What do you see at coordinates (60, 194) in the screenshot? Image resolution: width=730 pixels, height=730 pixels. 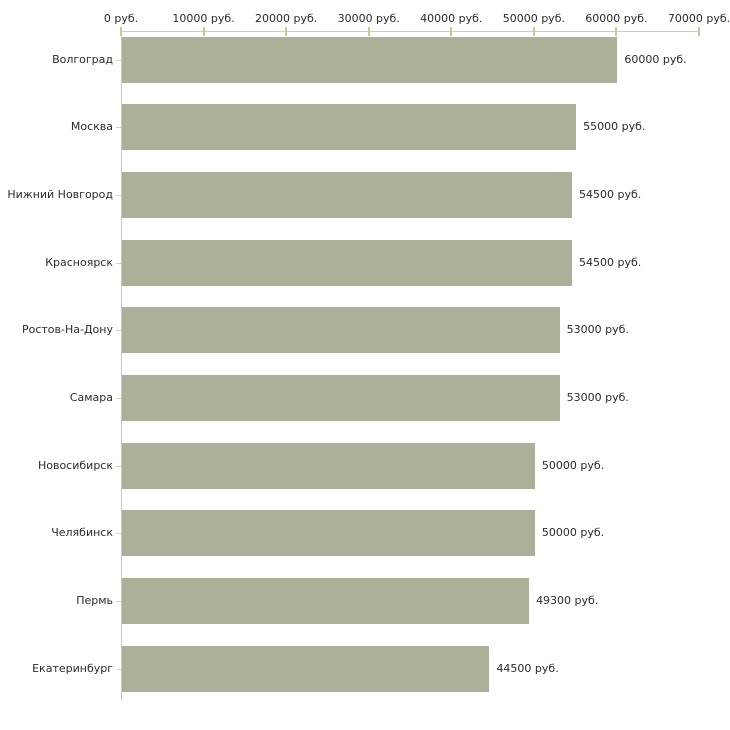 I see `category-label: Нижний Новгород` at bounding box center [60, 194].